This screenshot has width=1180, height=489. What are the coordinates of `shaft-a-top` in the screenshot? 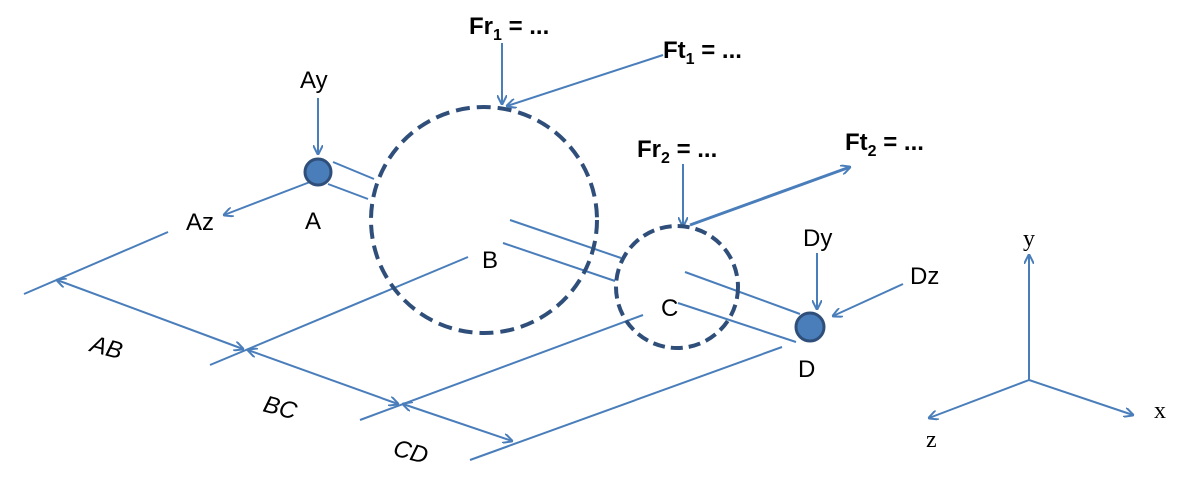 It's located at (353, 170).